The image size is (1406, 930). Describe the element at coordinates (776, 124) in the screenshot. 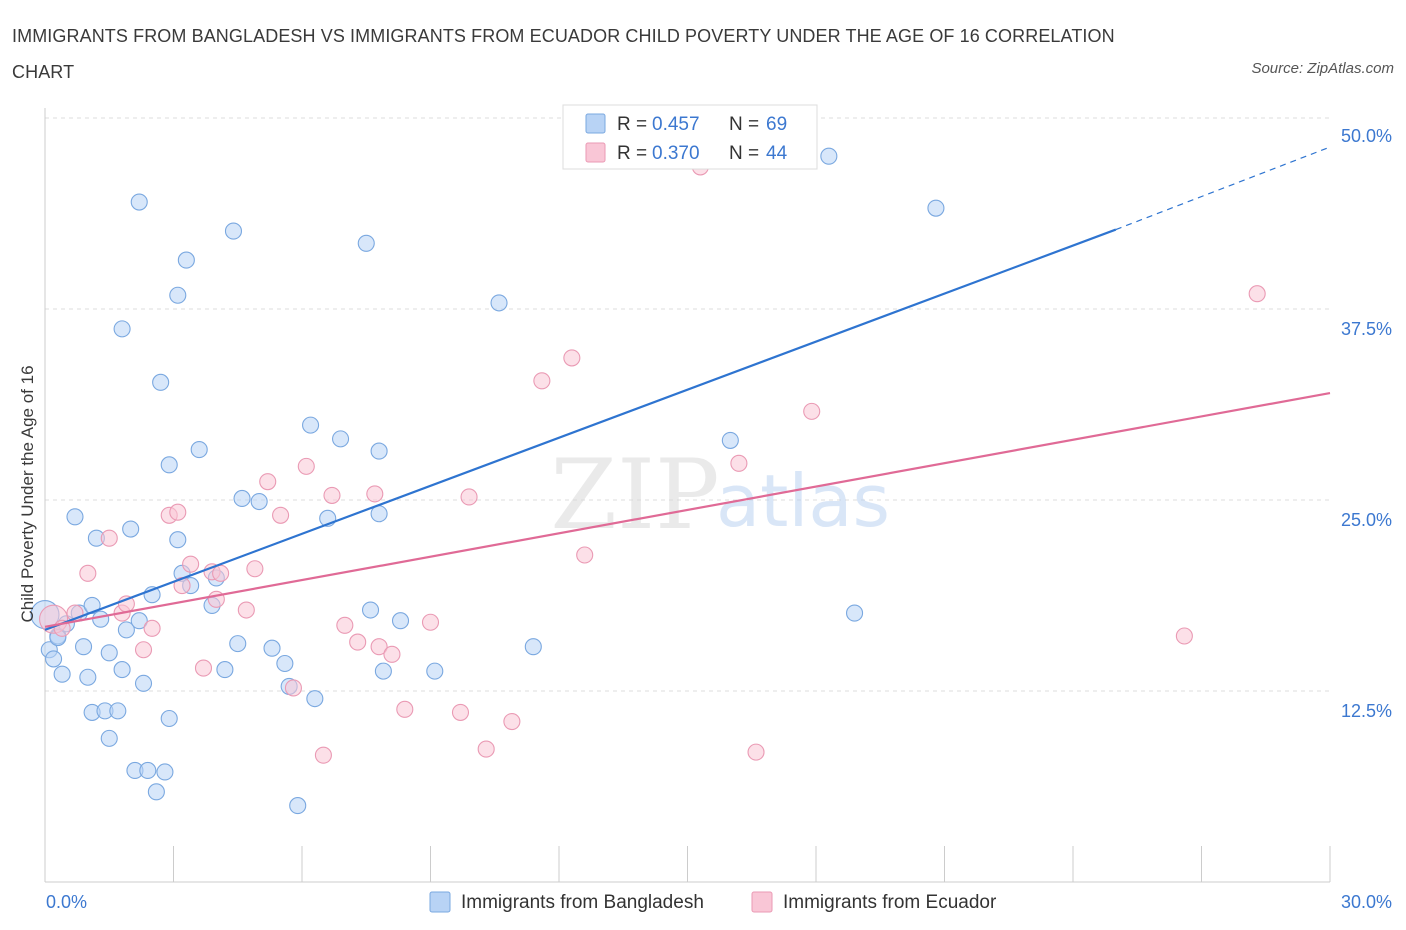

I see `stats-n-value: 69` at that location.